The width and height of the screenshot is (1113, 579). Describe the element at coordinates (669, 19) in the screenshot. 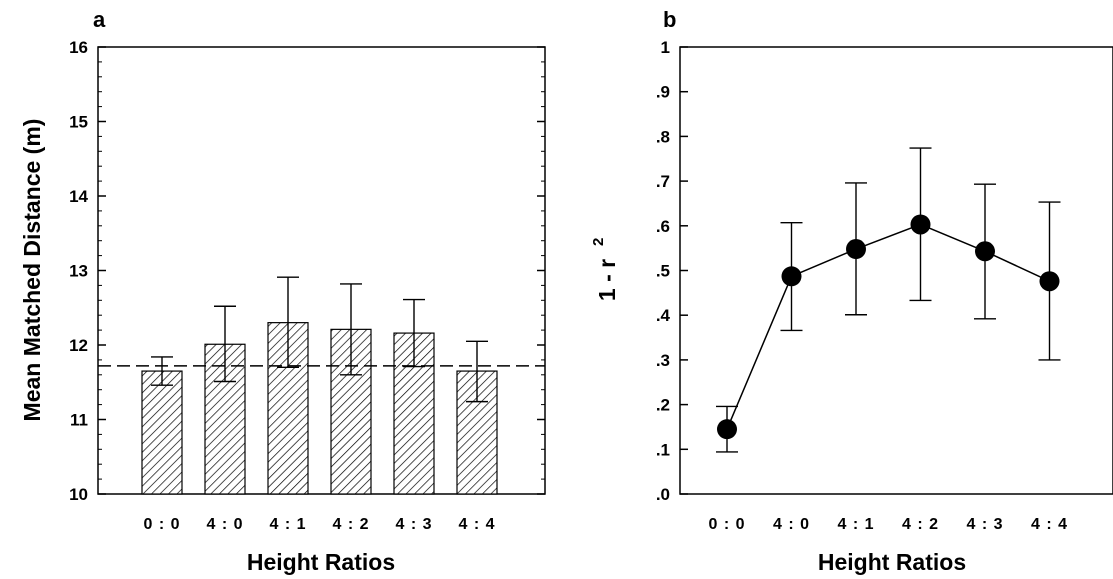

I see `panel-b-letter: b` at that location.